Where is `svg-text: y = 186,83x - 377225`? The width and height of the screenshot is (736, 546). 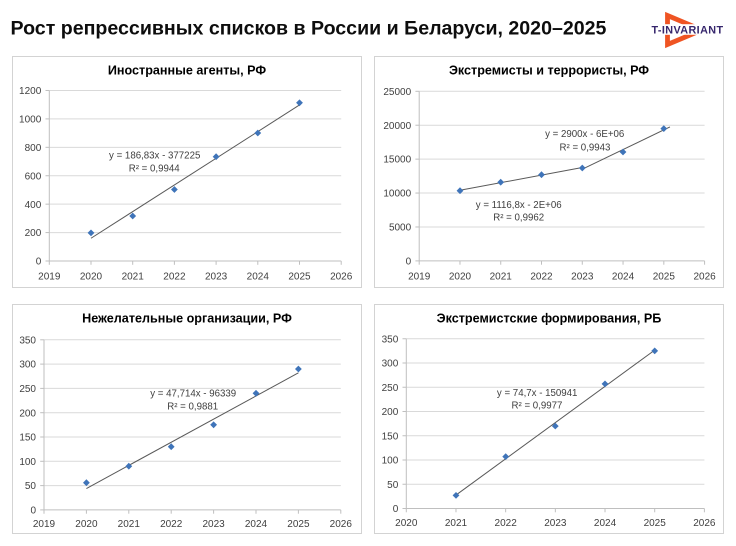
svg-text: y = 186,83x - 377225 is located at coordinates (154, 155).